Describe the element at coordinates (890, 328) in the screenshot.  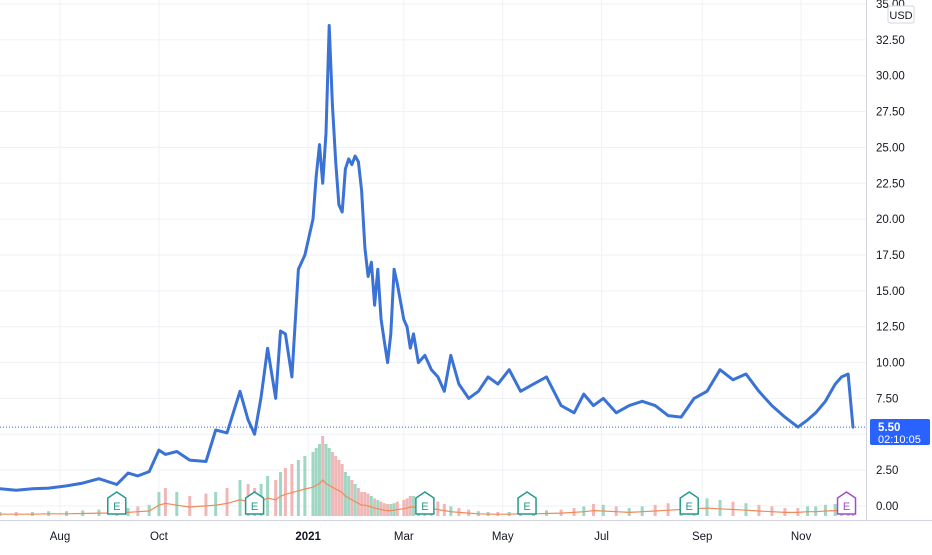
I see `y-tick-label: 12.50` at that location.